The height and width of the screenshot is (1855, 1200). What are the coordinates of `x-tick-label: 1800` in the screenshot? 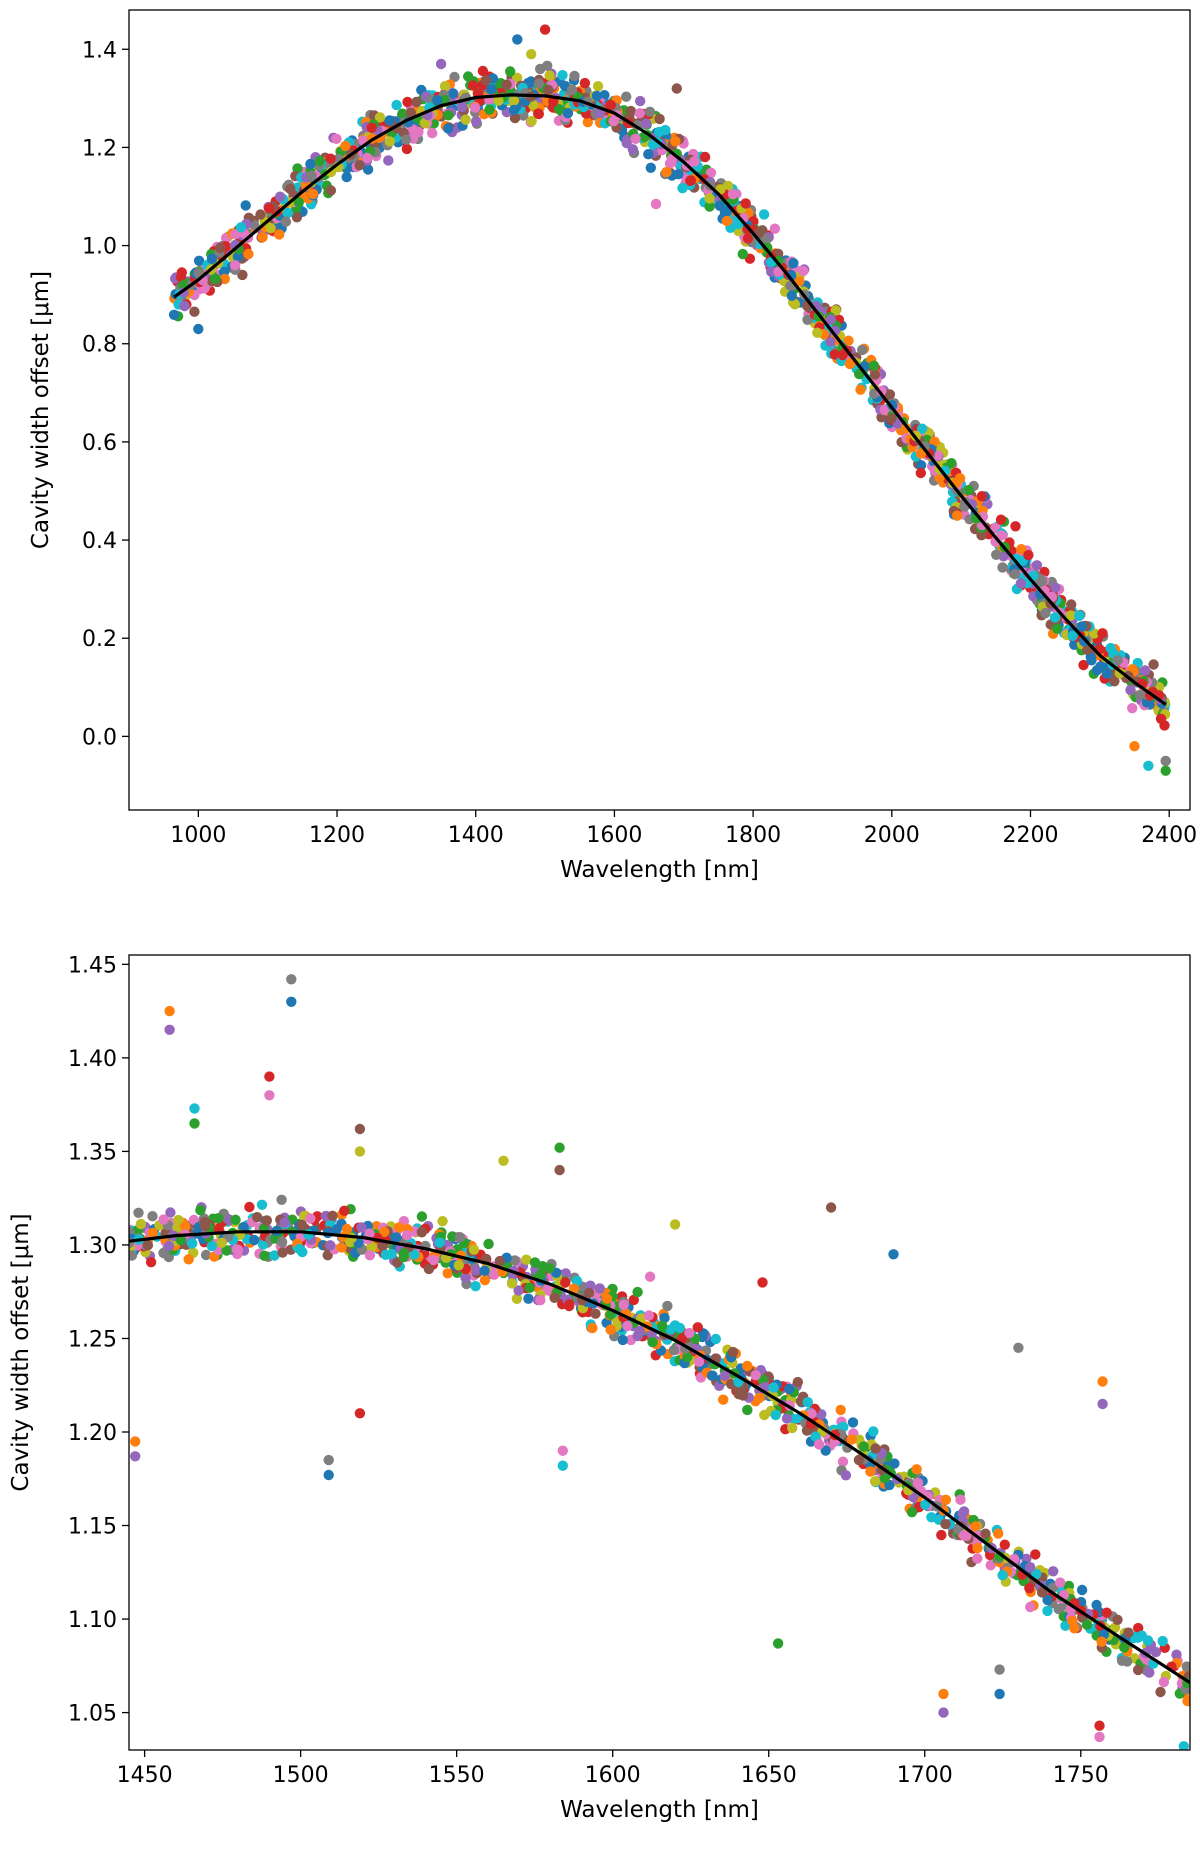 It's located at (753, 835).